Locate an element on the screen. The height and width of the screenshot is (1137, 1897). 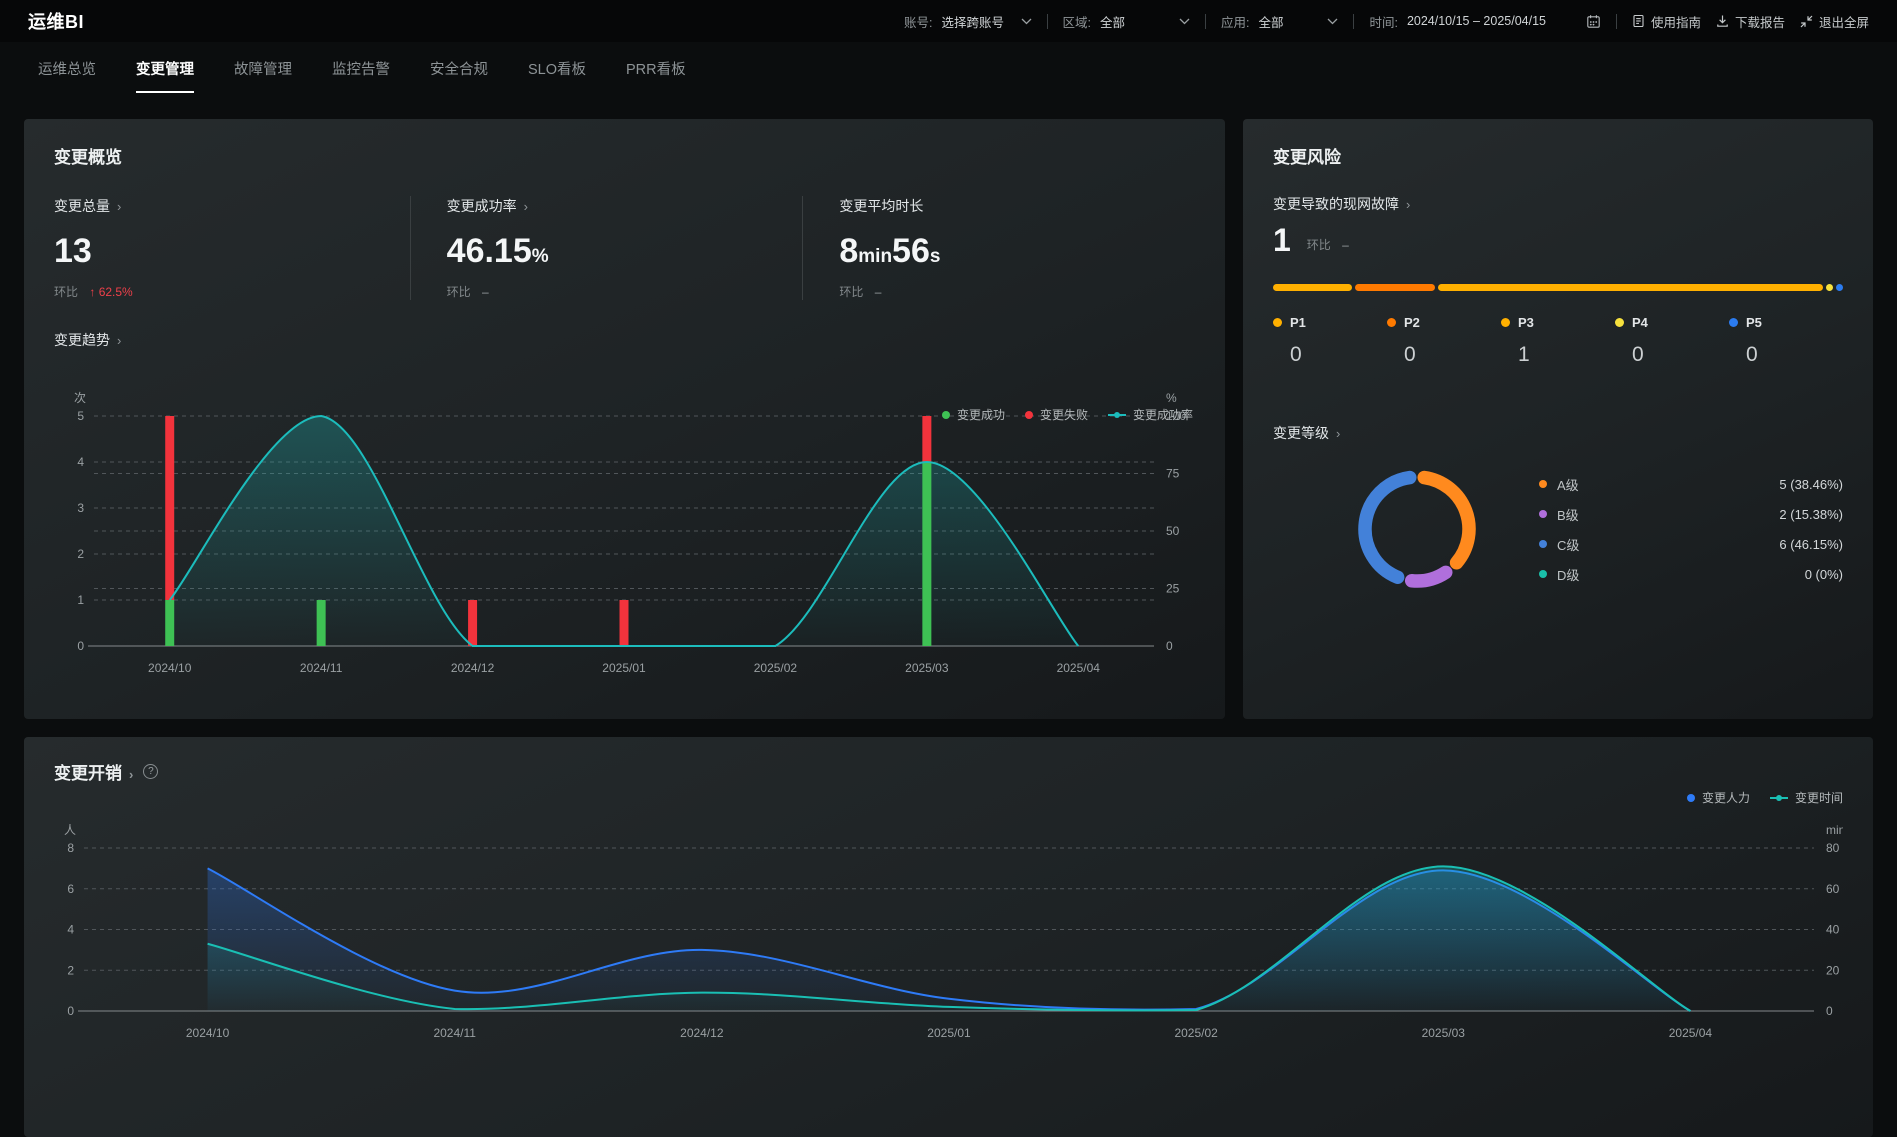
duration-unit: s is located at coordinates (935, 256).